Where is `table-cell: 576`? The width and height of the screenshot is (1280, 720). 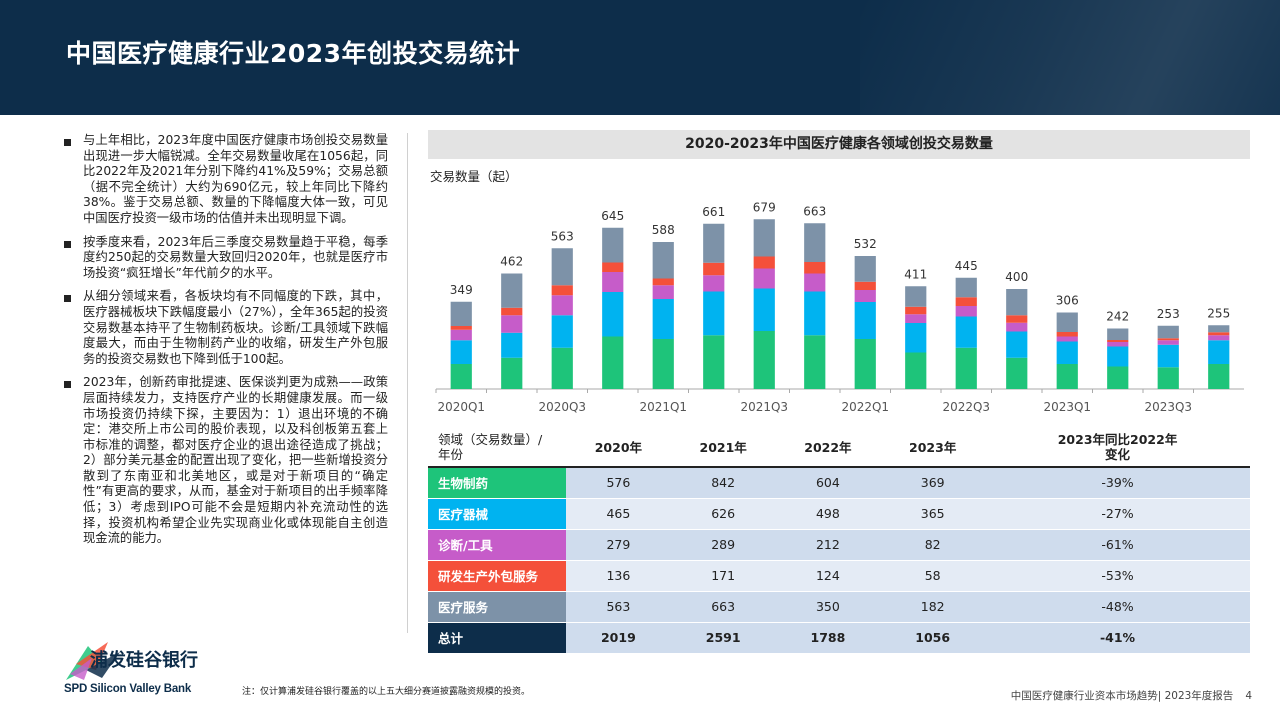 table-cell: 576 is located at coordinates (618, 483).